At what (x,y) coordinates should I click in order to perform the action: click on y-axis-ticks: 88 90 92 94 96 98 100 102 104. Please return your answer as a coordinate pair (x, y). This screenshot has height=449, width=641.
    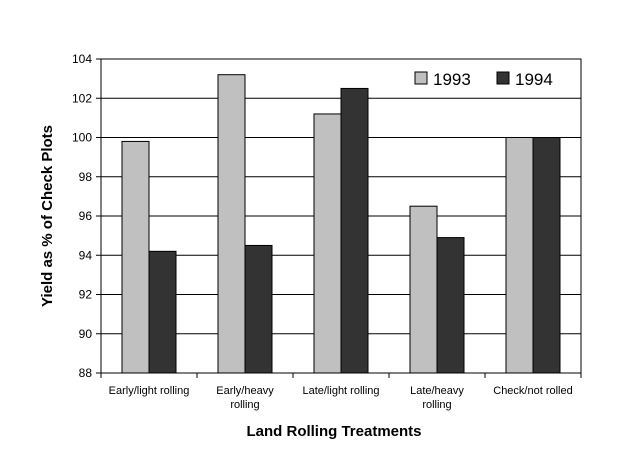
    Looking at the image, I should click on (86, 216).